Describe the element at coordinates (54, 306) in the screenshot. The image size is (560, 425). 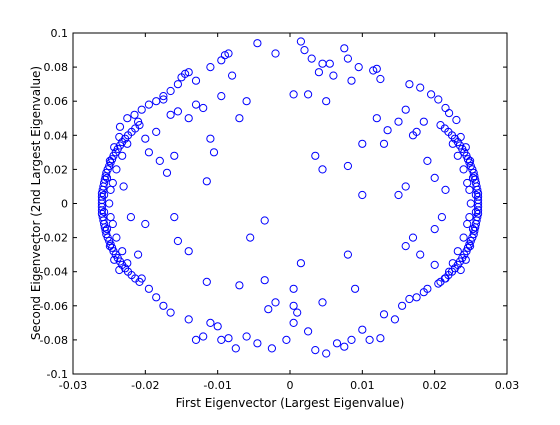
I see `y-tick-label: -0.06` at that location.